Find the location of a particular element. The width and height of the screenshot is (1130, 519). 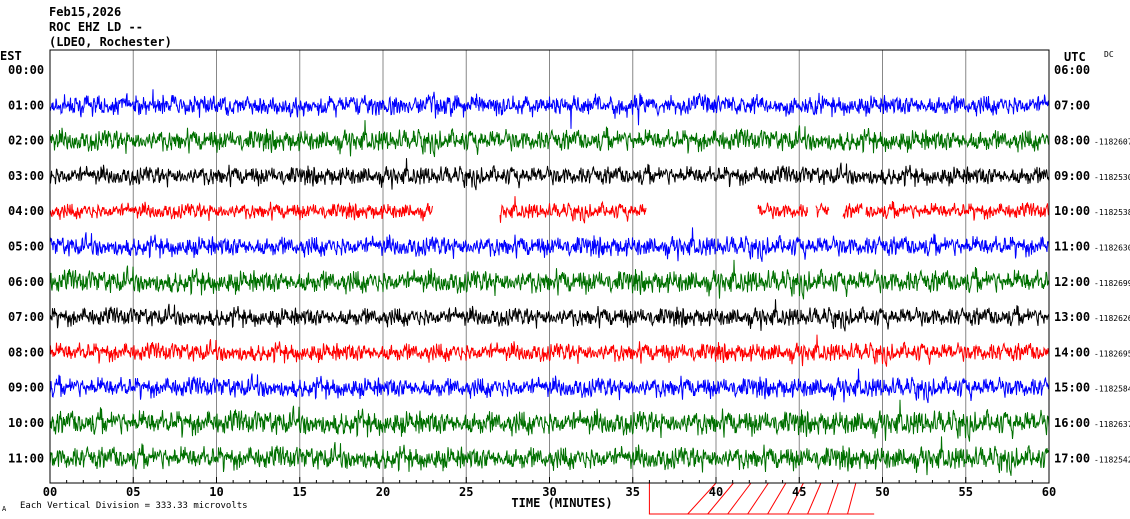

x-tick-label: 00 is located at coordinates (50, 492).